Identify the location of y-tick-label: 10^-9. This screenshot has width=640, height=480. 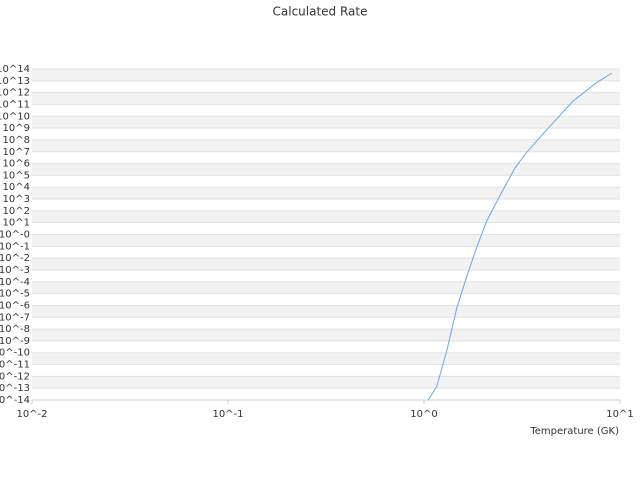
(15, 341).